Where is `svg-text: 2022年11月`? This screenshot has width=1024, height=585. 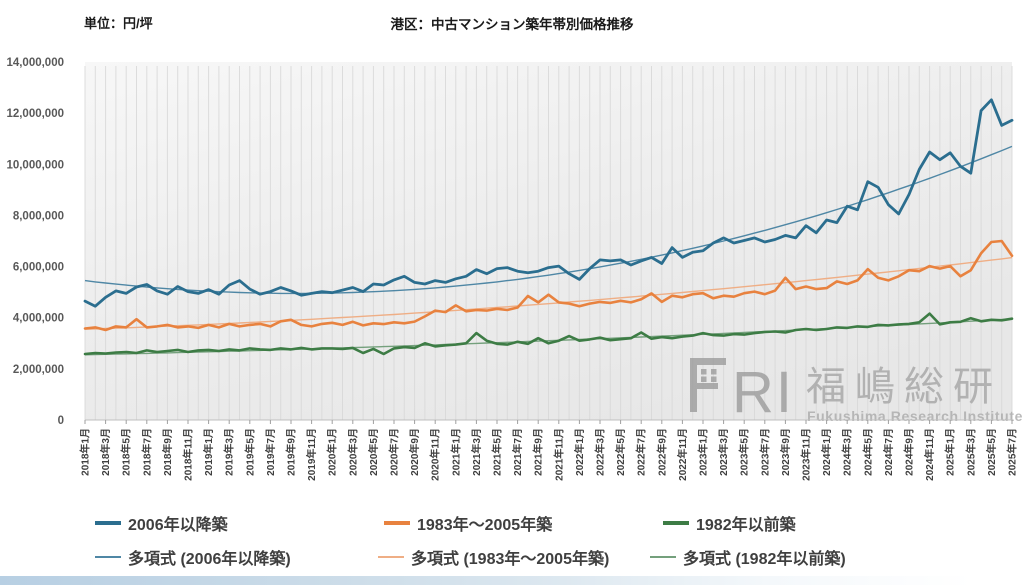
svg-text: 2022年11月 is located at coordinates (682, 454).